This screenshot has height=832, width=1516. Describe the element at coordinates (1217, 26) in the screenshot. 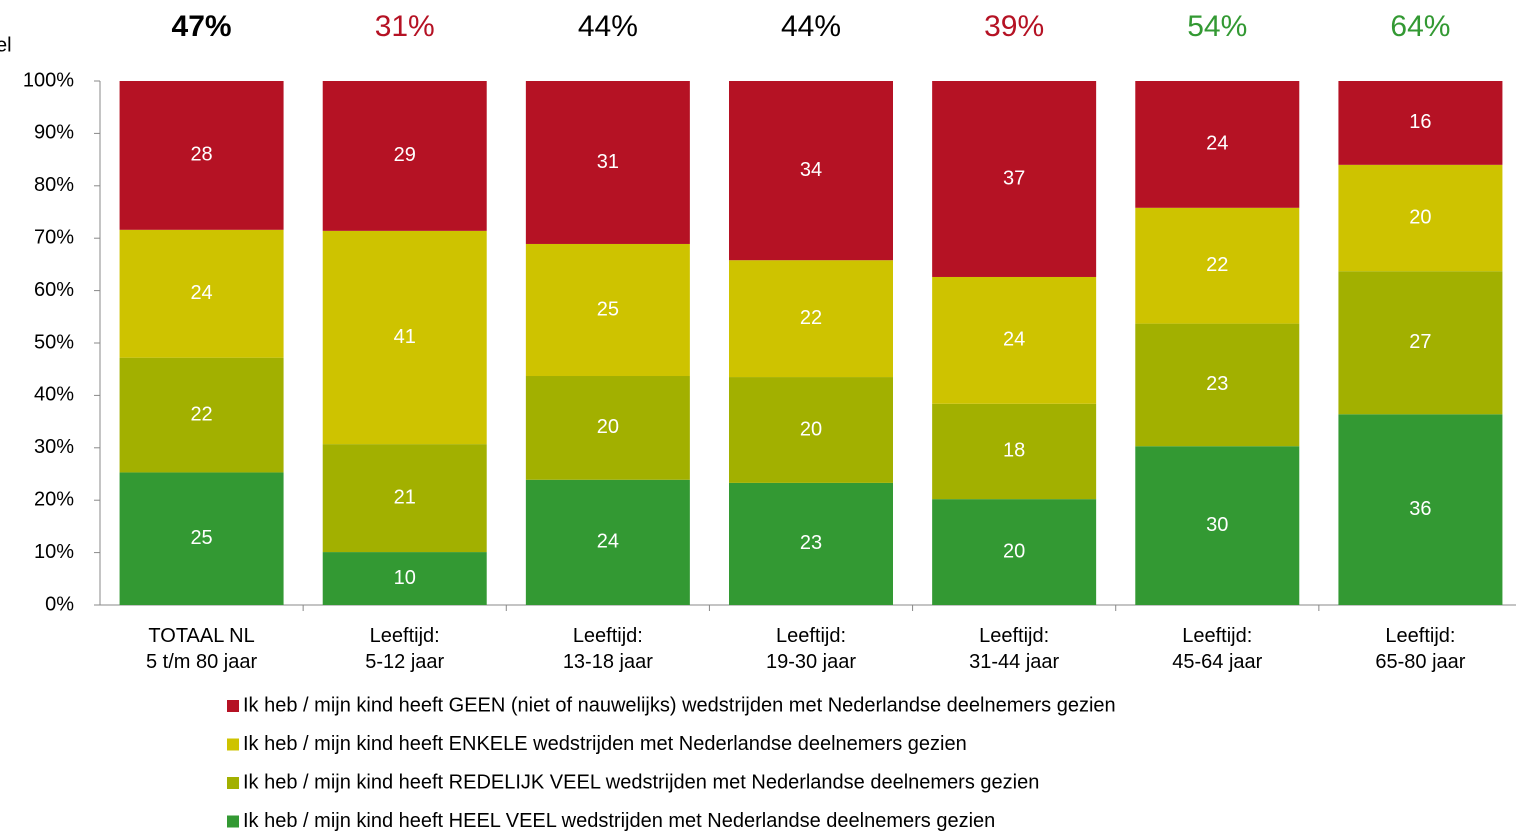

I see `top-annotation: 54%` at that location.